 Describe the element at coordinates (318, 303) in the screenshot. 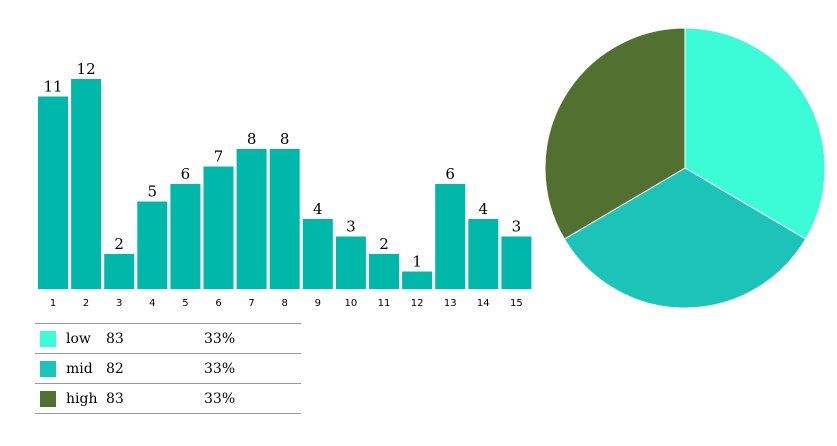

I see `x-tick-label: 9` at that location.